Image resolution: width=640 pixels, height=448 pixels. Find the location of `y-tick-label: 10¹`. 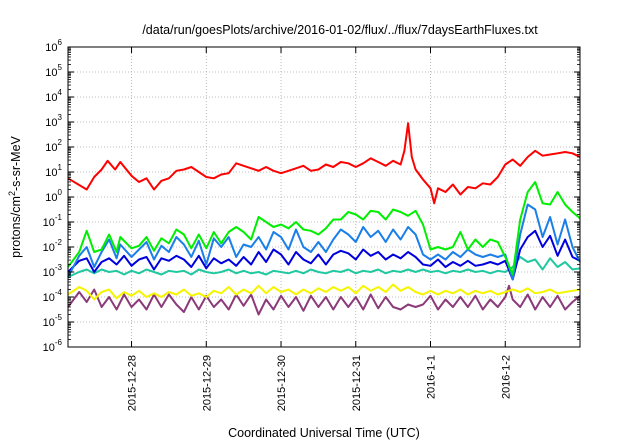

y-tick-label: 10¹ is located at coordinates (53, 171).